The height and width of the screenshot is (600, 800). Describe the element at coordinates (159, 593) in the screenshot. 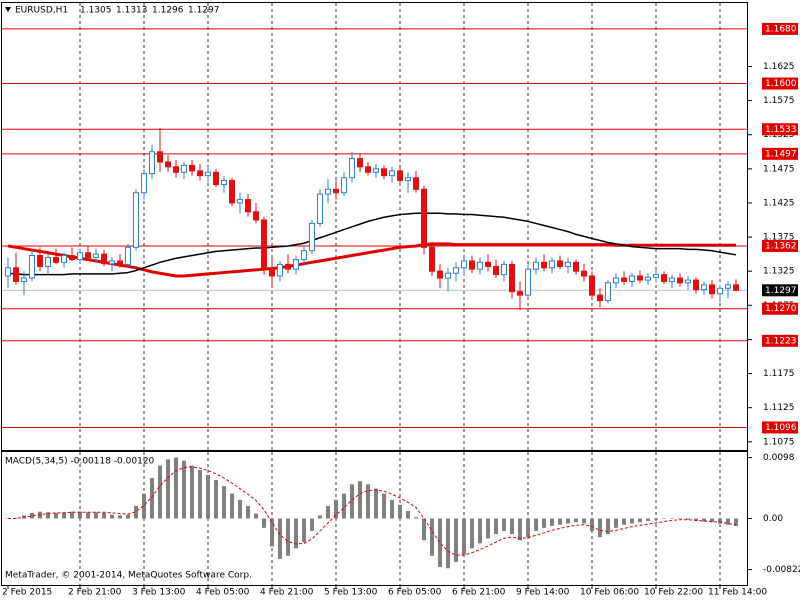

I see `x-tick-label: 3 Feb 13:00` at that location.